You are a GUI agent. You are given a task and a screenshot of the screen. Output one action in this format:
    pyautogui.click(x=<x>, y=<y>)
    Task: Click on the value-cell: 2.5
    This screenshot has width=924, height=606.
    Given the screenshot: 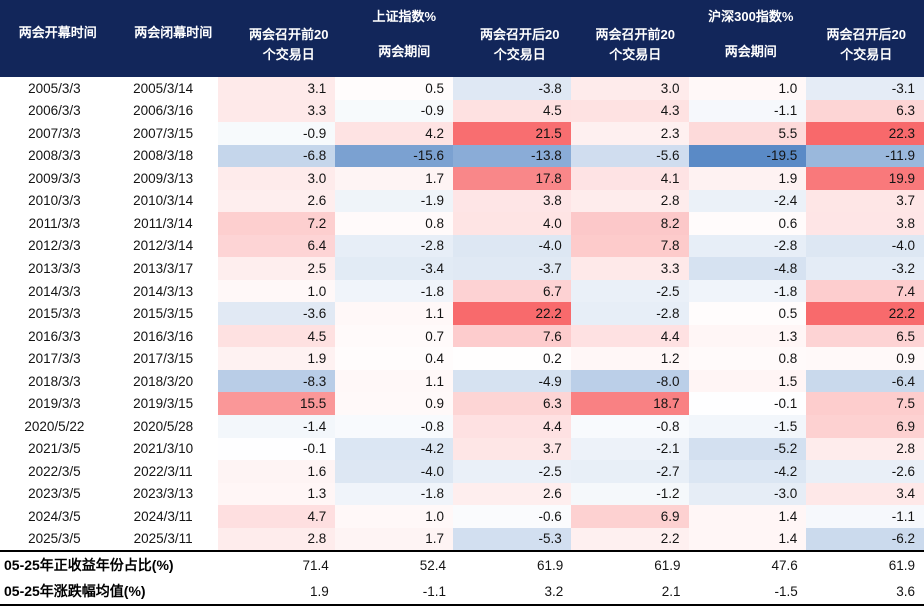 What is the action you would take?
    pyautogui.click(x=276, y=268)
    